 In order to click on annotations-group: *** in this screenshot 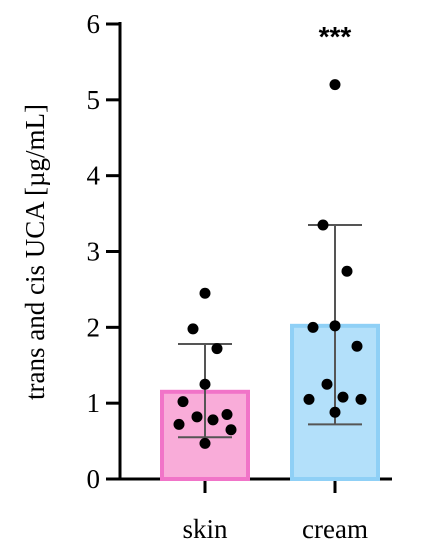, I will do `click(335, 36)`.